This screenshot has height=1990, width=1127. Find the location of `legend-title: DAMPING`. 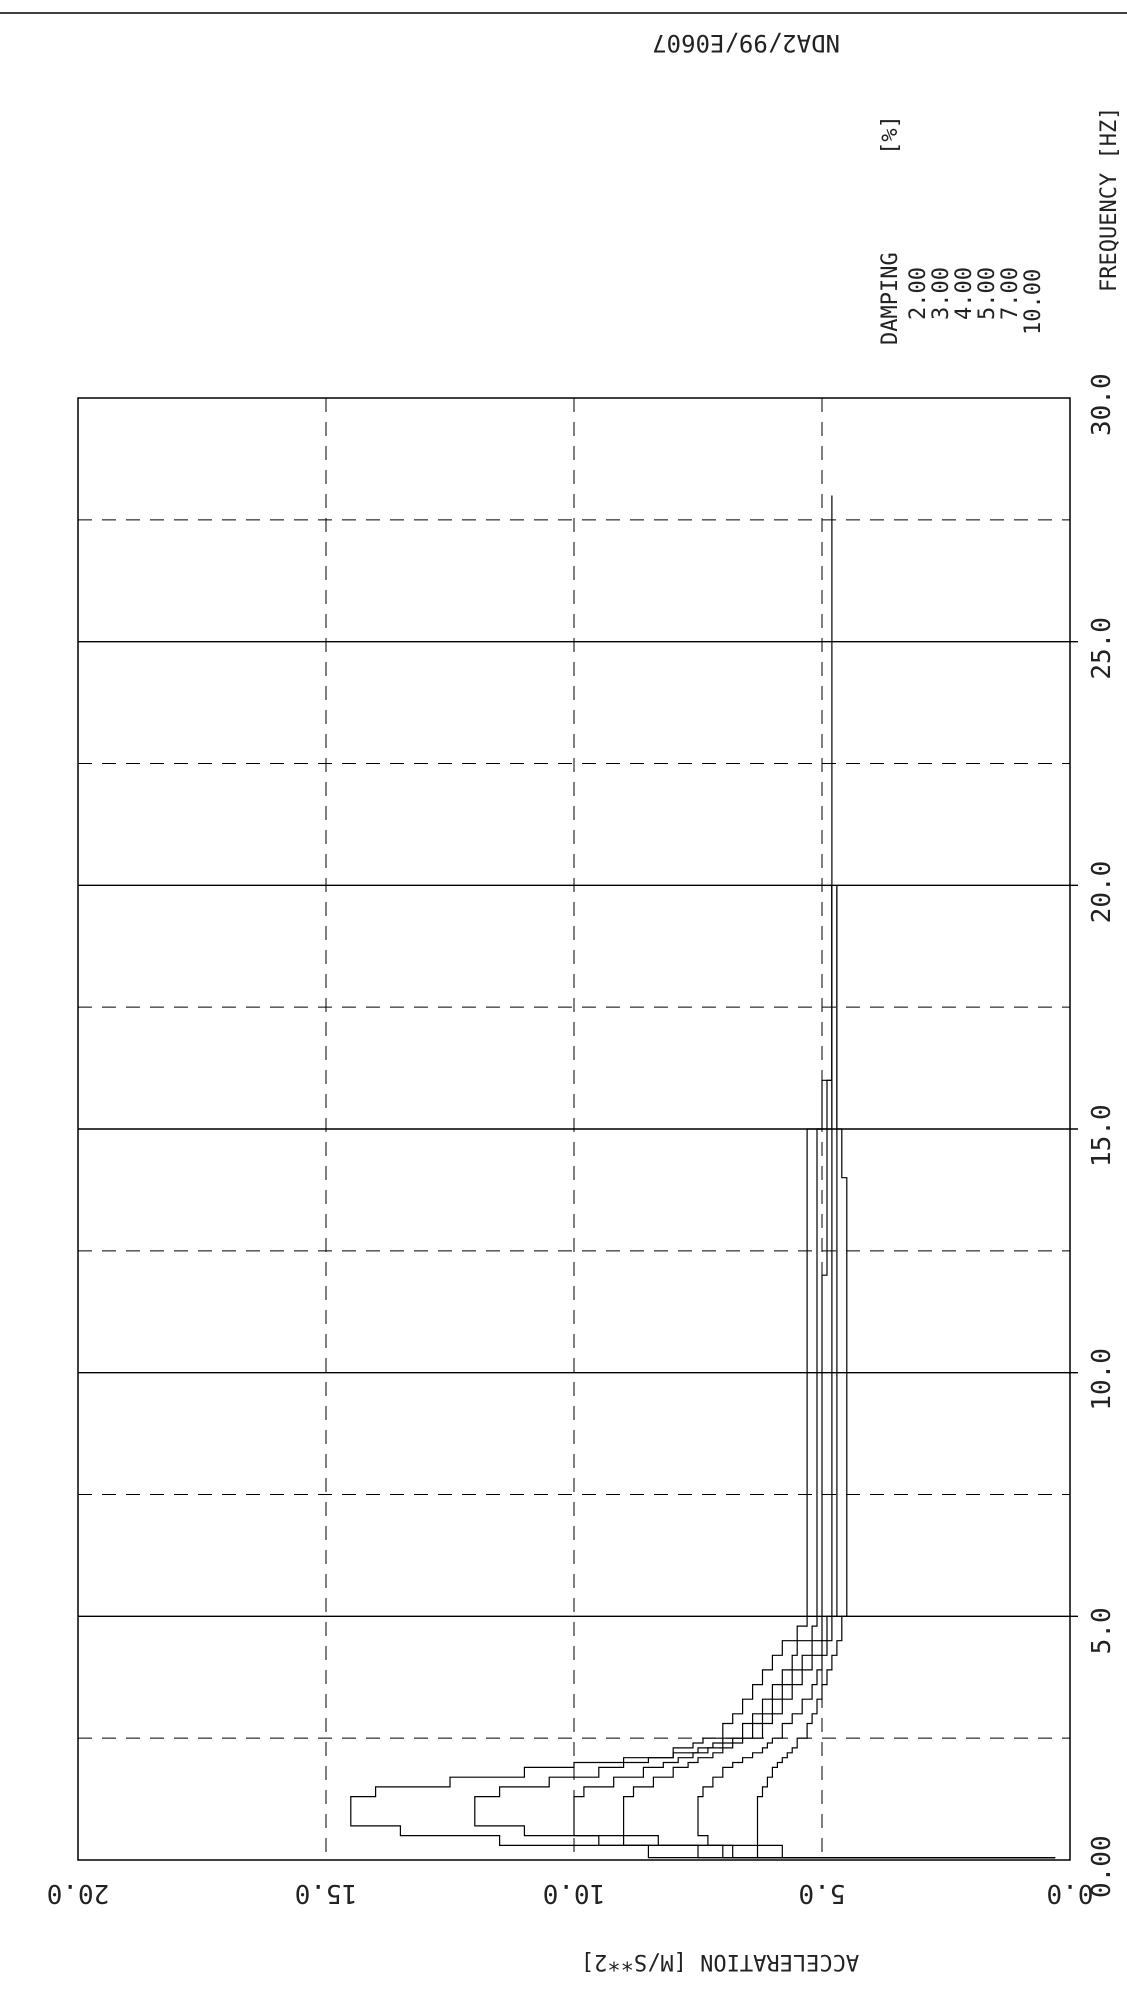

legend-title: DAMPING is located at coordinates (890, 298).